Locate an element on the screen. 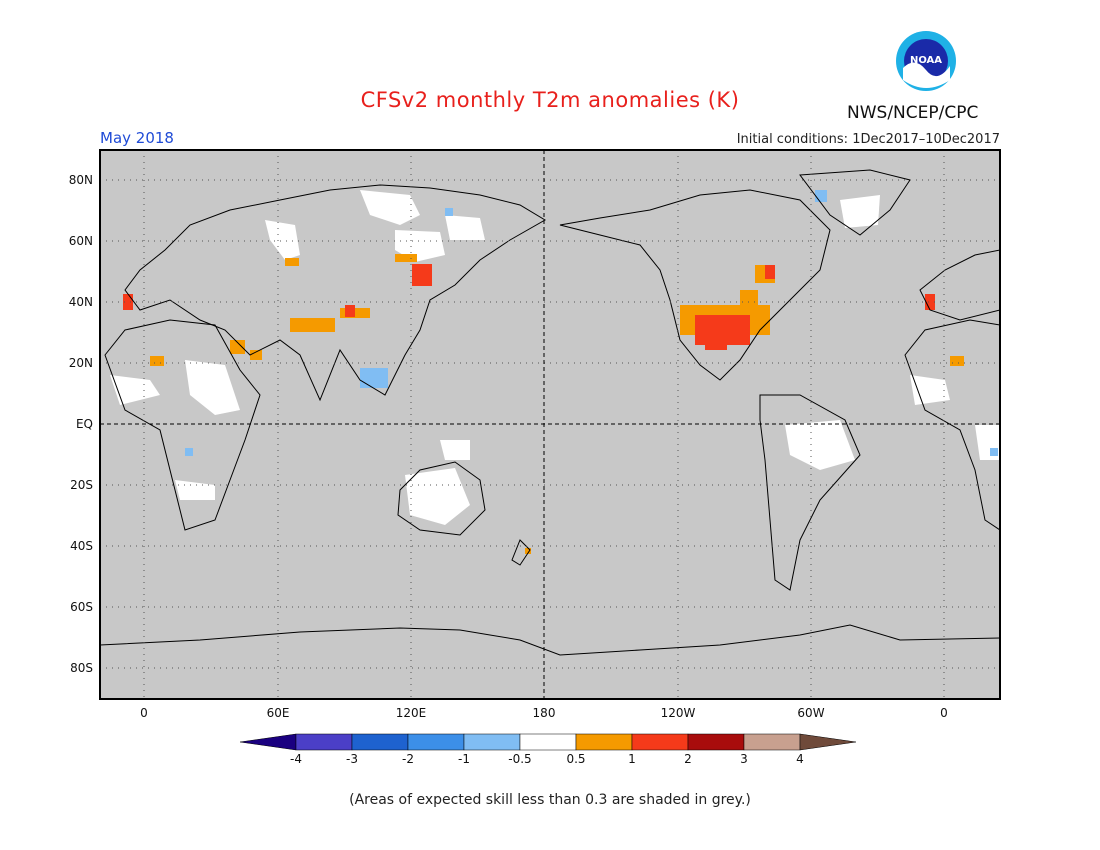 The height and width of the screenshot is (850, 1100). lon-label: 60E is located at coordinates (278, 713).